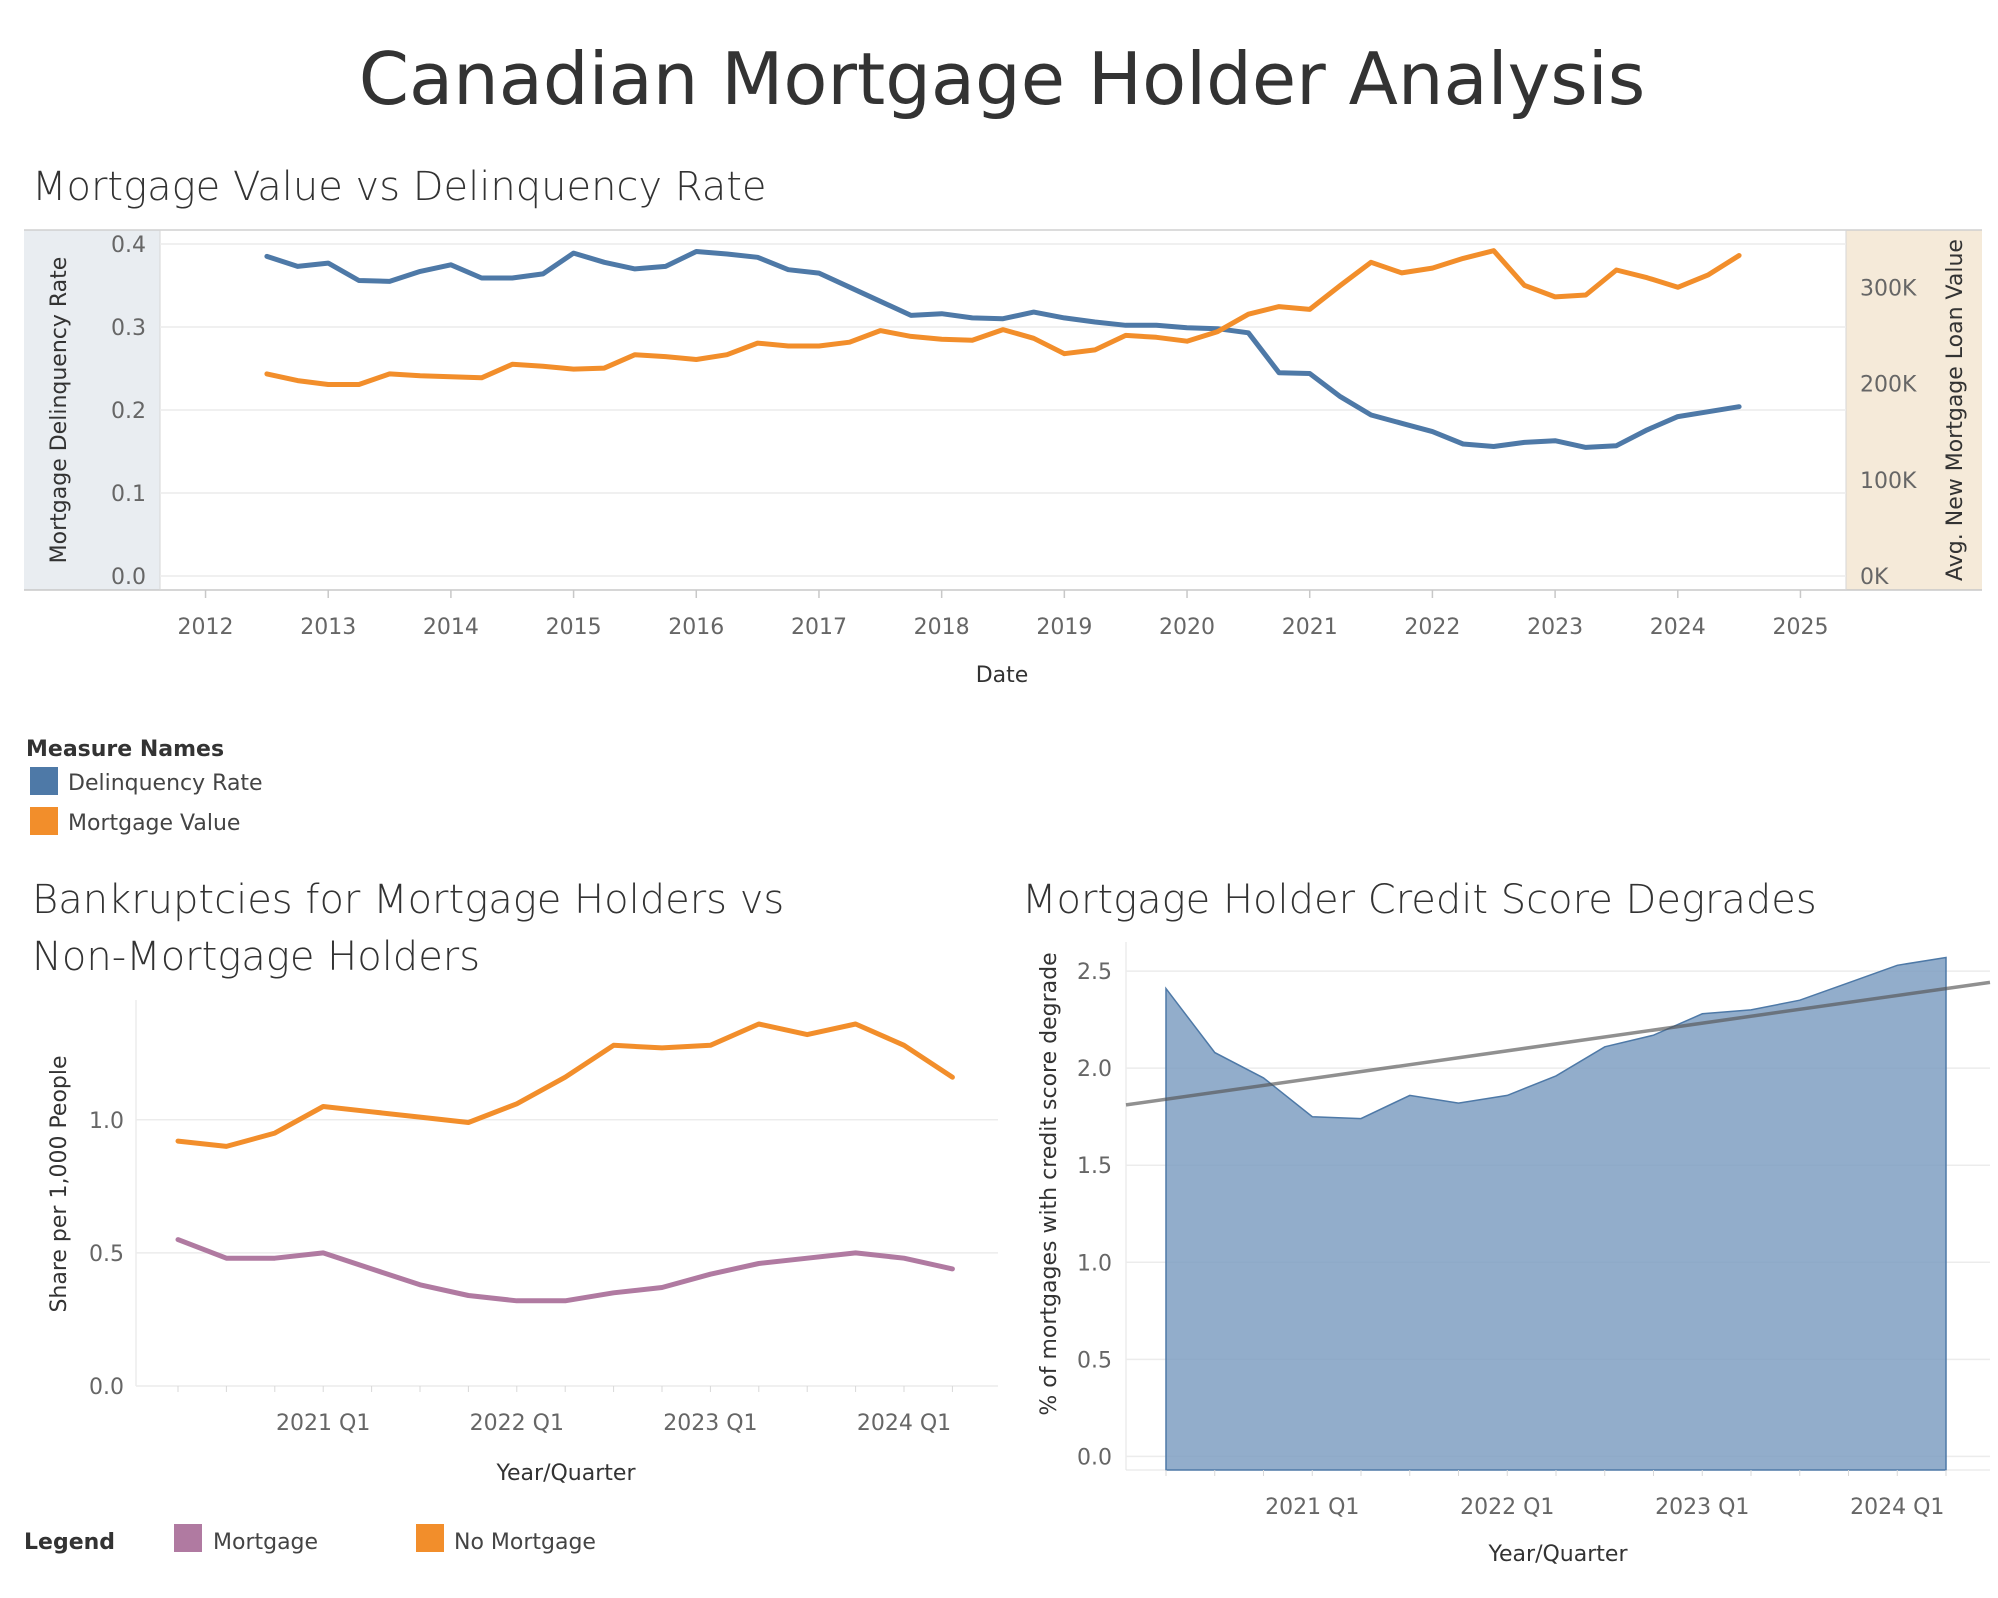  Describe the element at coordinates (1874, 577) in the screenshot. I see `chart1-y2-tick-label: 0K` at that location.